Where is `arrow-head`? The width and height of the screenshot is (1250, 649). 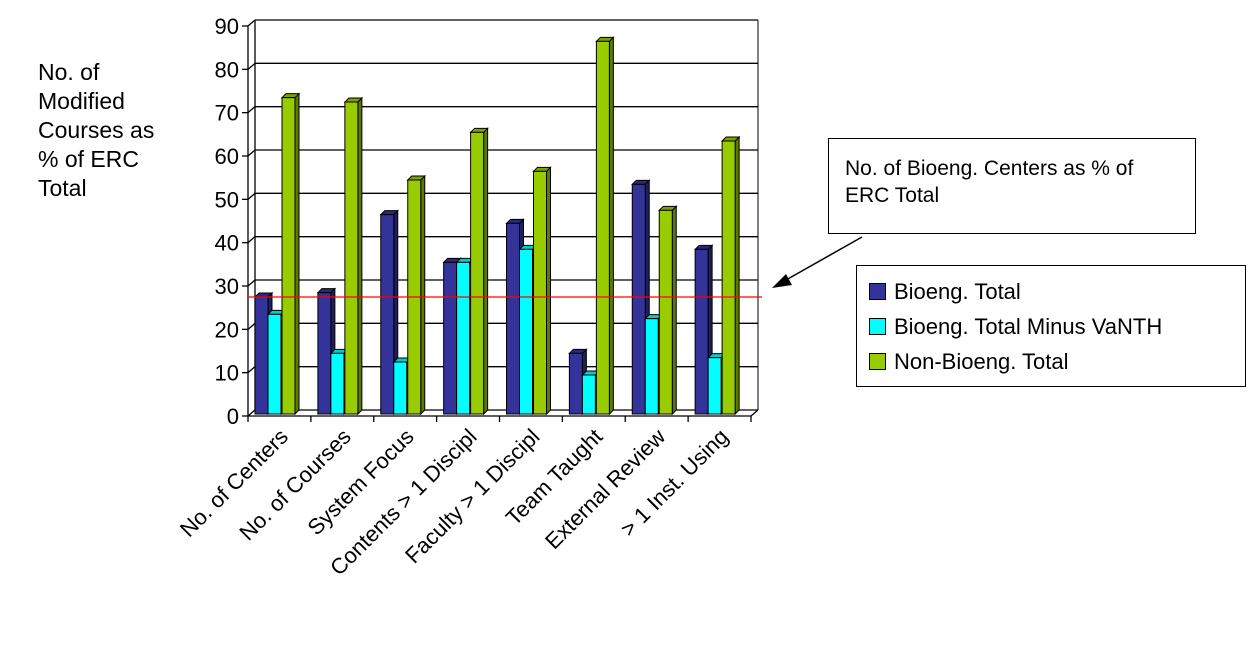
arrow-head is located at coordinates (782, 281).